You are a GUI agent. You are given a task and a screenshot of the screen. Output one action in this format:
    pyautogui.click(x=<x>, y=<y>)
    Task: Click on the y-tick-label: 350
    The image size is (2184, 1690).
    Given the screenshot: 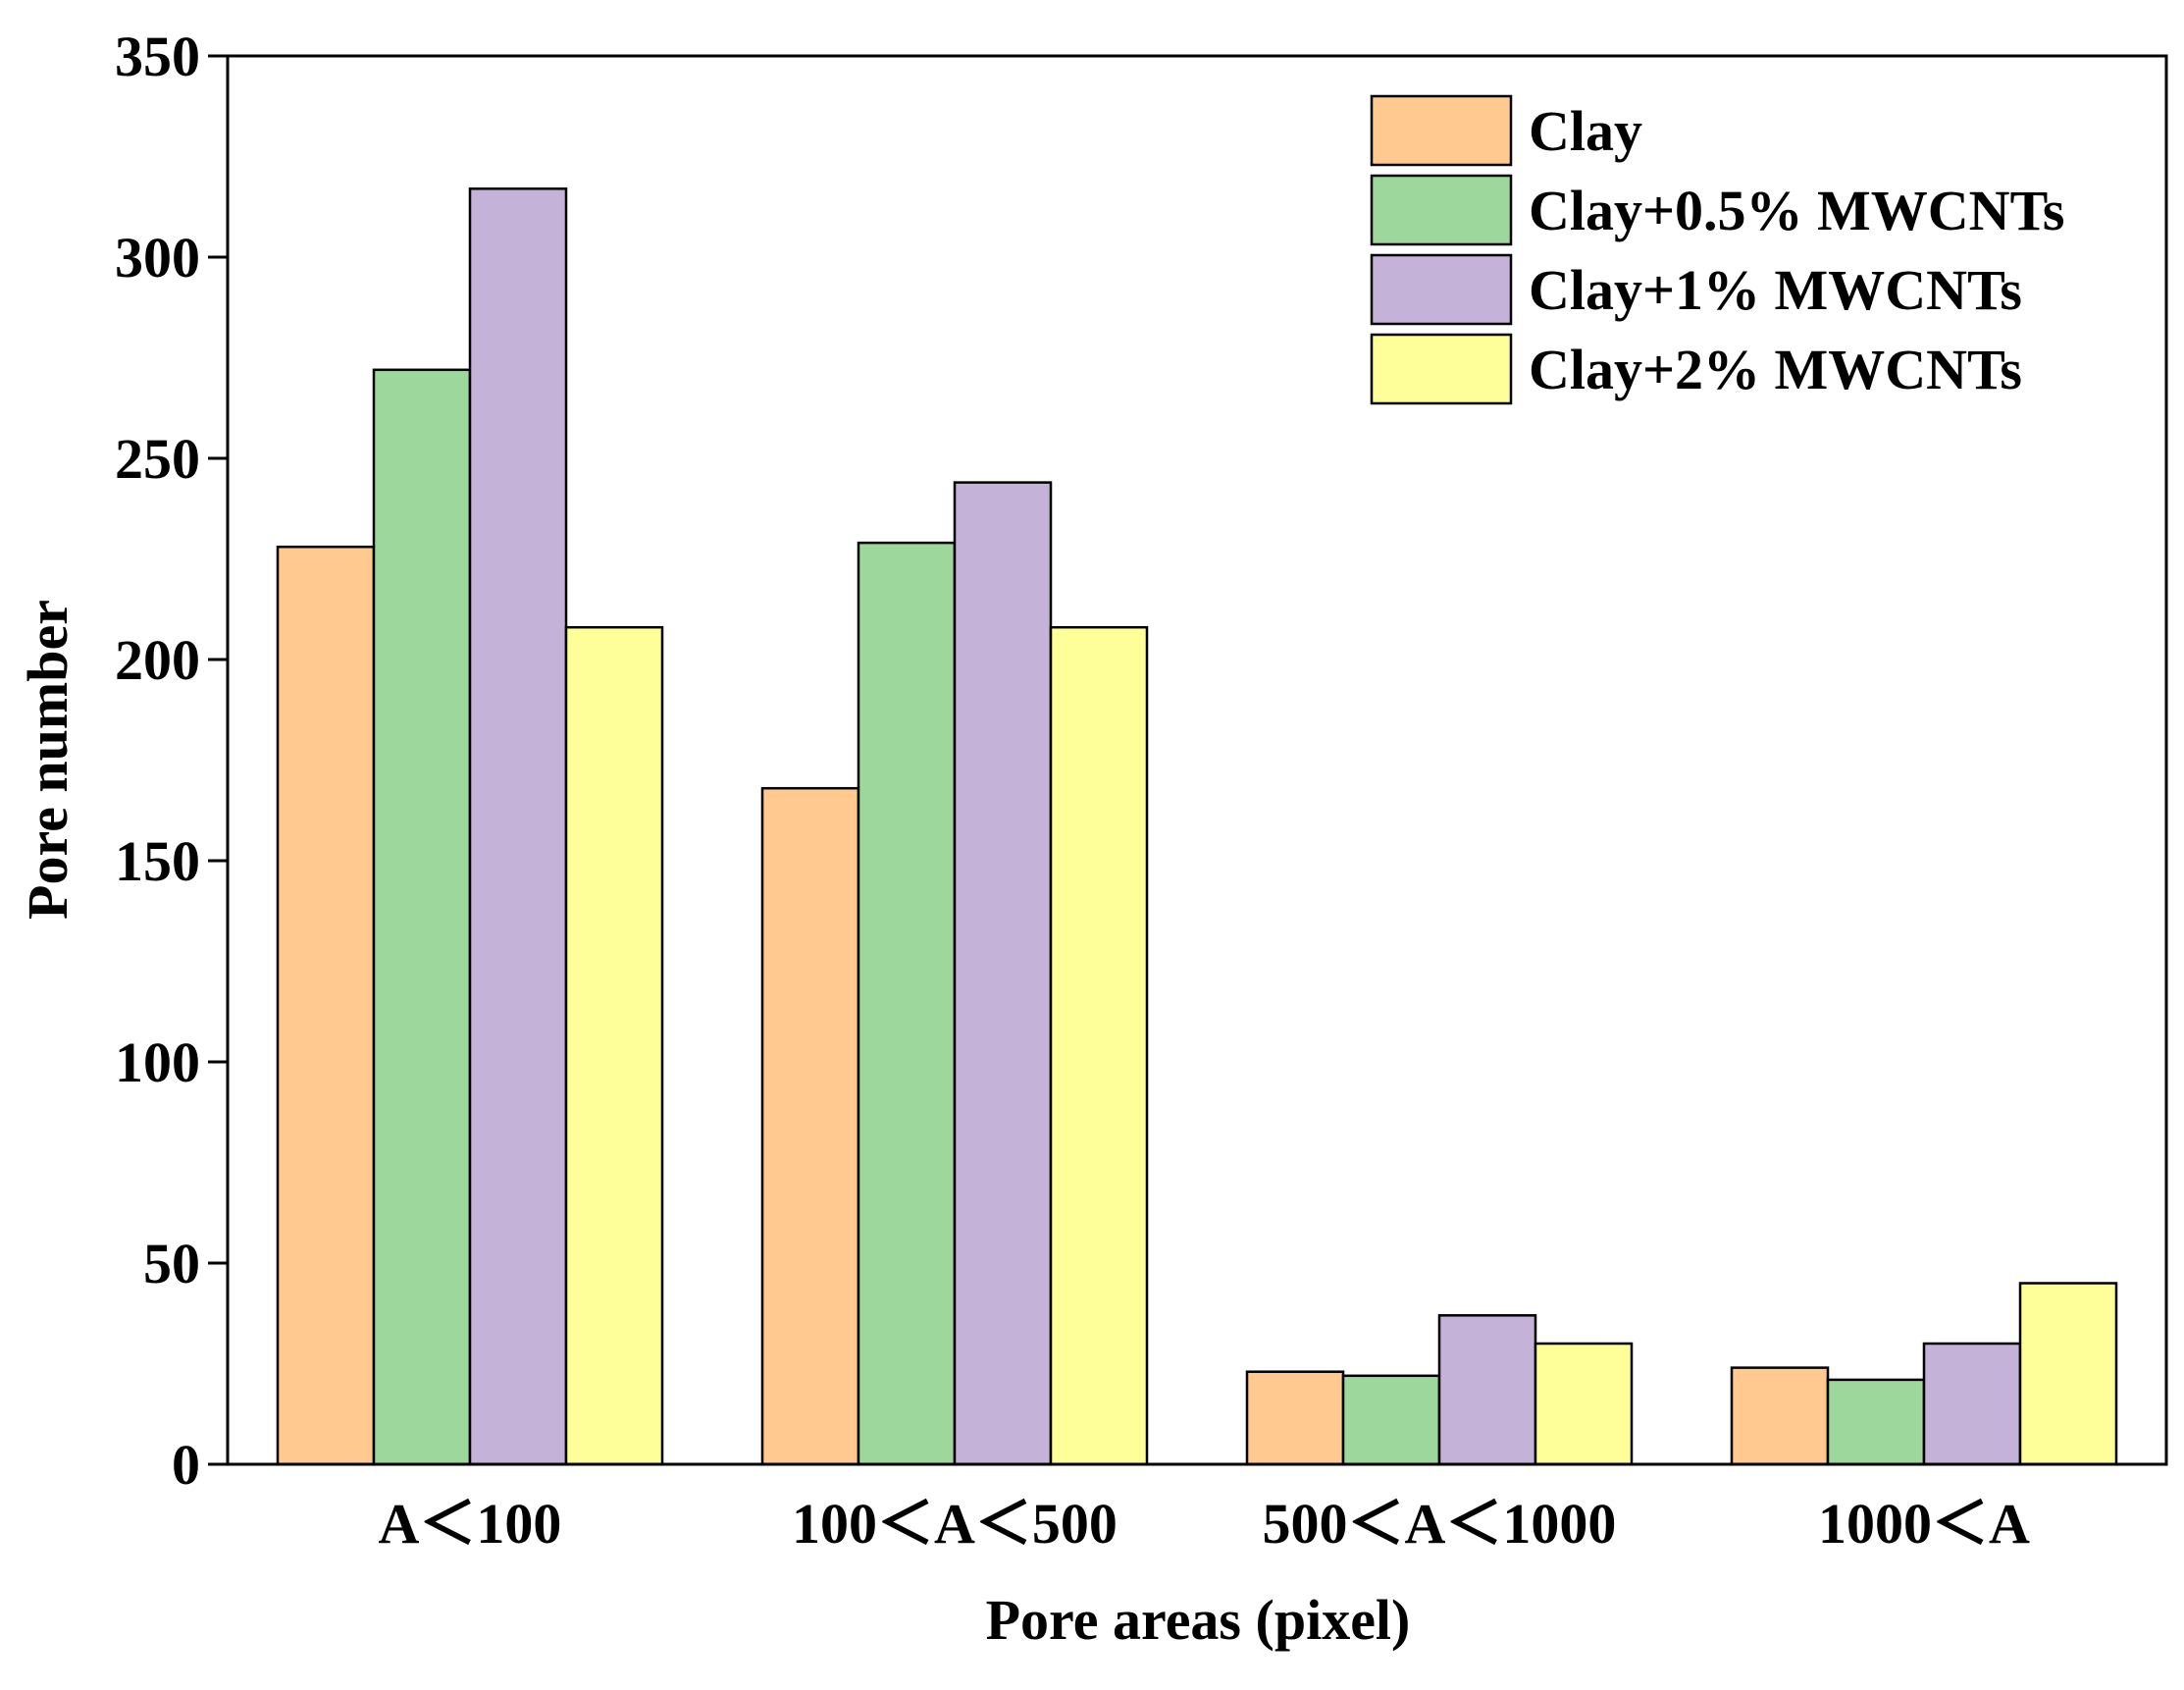 What is the action you would take?
    pyautogui.click(x=157, y=57)
    